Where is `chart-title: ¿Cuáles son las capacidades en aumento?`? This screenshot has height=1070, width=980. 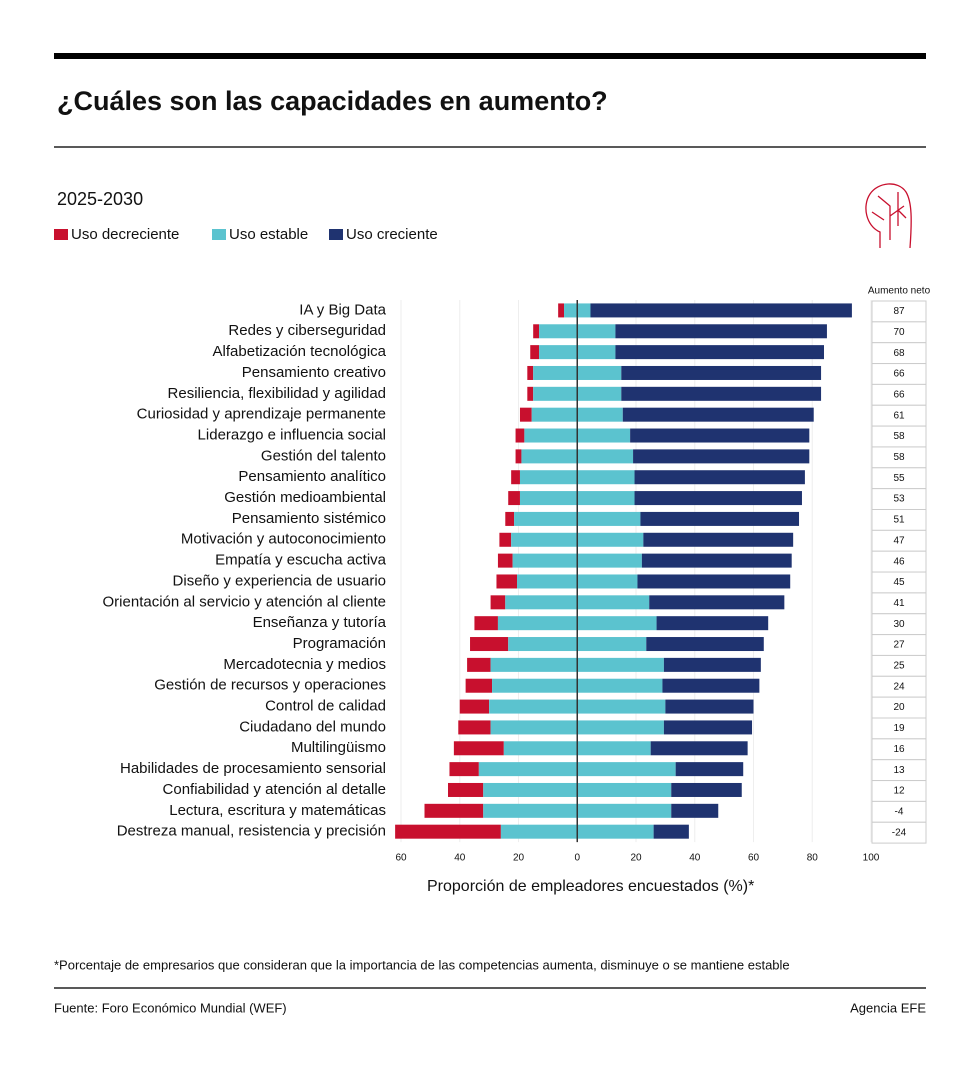 chart-title: ¿Cuáles son las capacidades en aumento? is located at coordinates (332, 101).